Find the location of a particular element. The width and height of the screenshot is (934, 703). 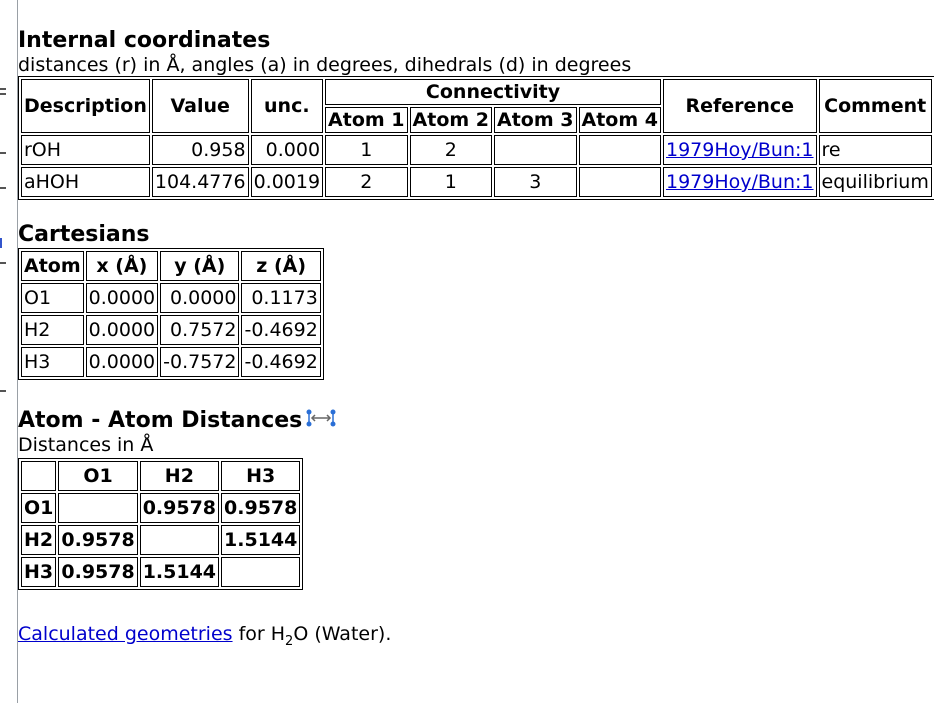

table-row: H2 0.9578 1.5144 is located at coordinates (161, 540).